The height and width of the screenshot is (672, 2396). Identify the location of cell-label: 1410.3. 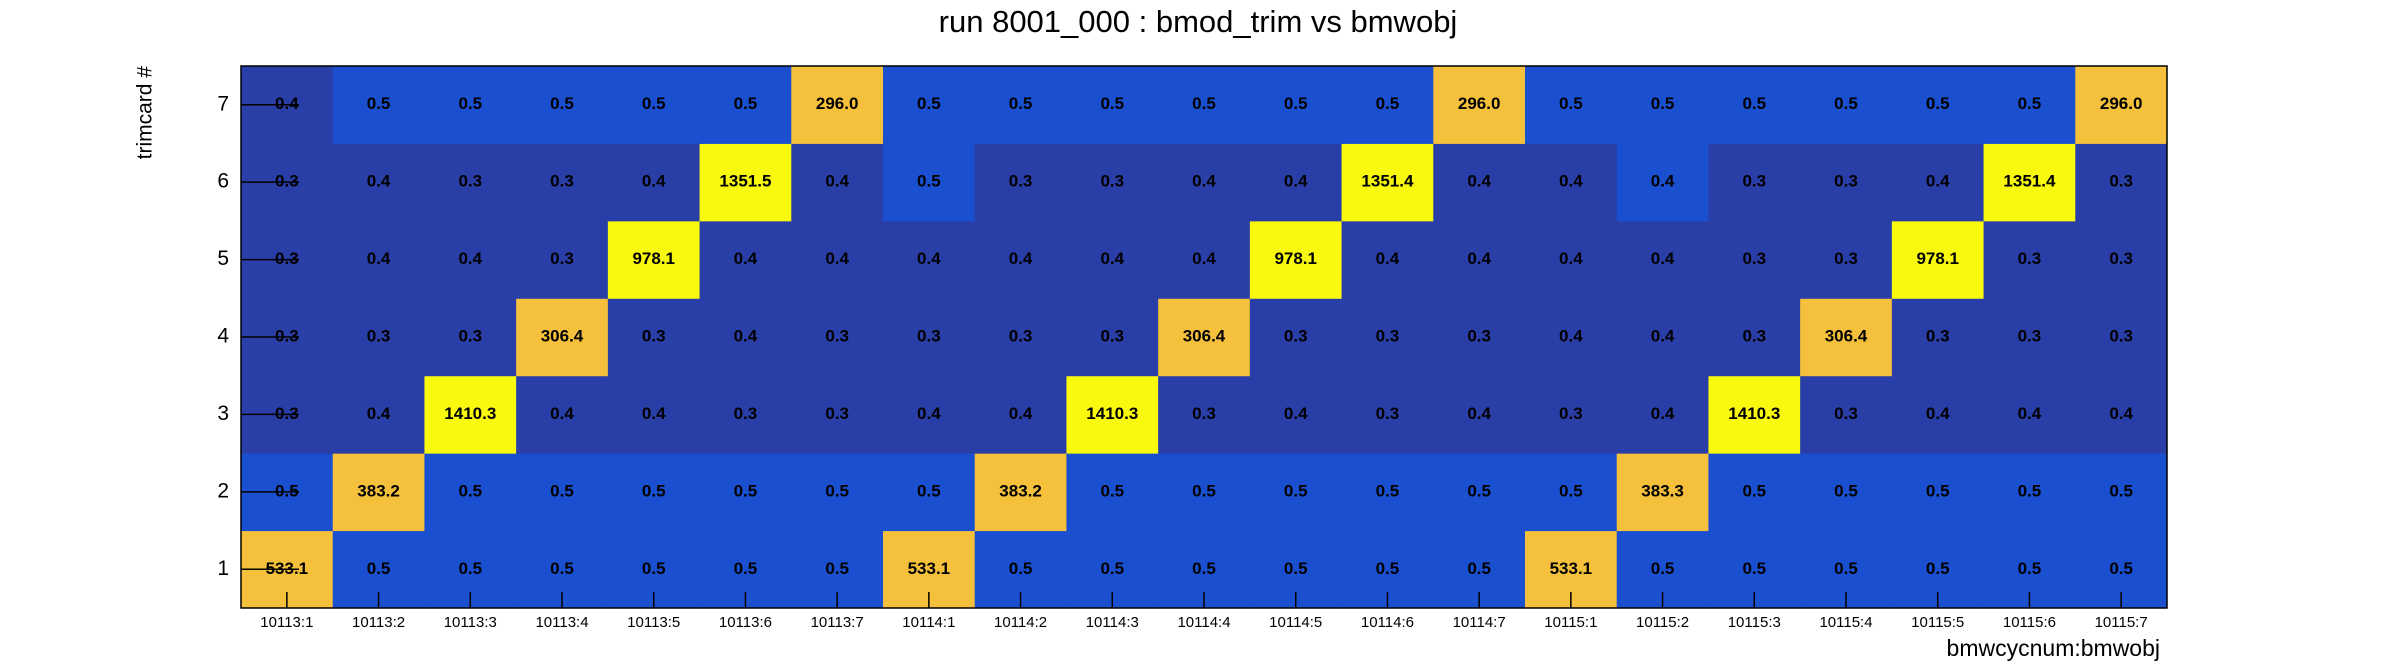
(1112, 413).